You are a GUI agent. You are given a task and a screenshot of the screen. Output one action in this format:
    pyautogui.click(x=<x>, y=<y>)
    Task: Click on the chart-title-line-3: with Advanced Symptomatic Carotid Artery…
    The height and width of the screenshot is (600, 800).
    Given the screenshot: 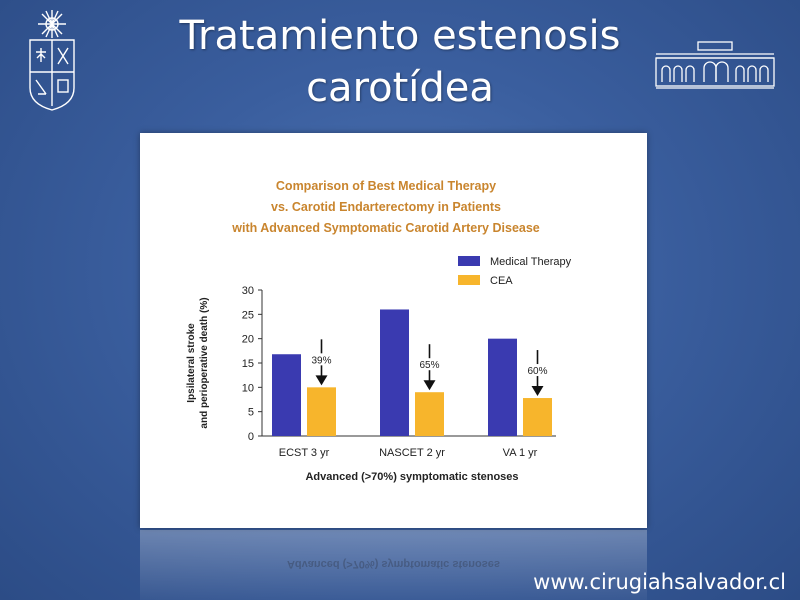 What is the action you would take?
    pyautogui.click(x=385, y=228)
    